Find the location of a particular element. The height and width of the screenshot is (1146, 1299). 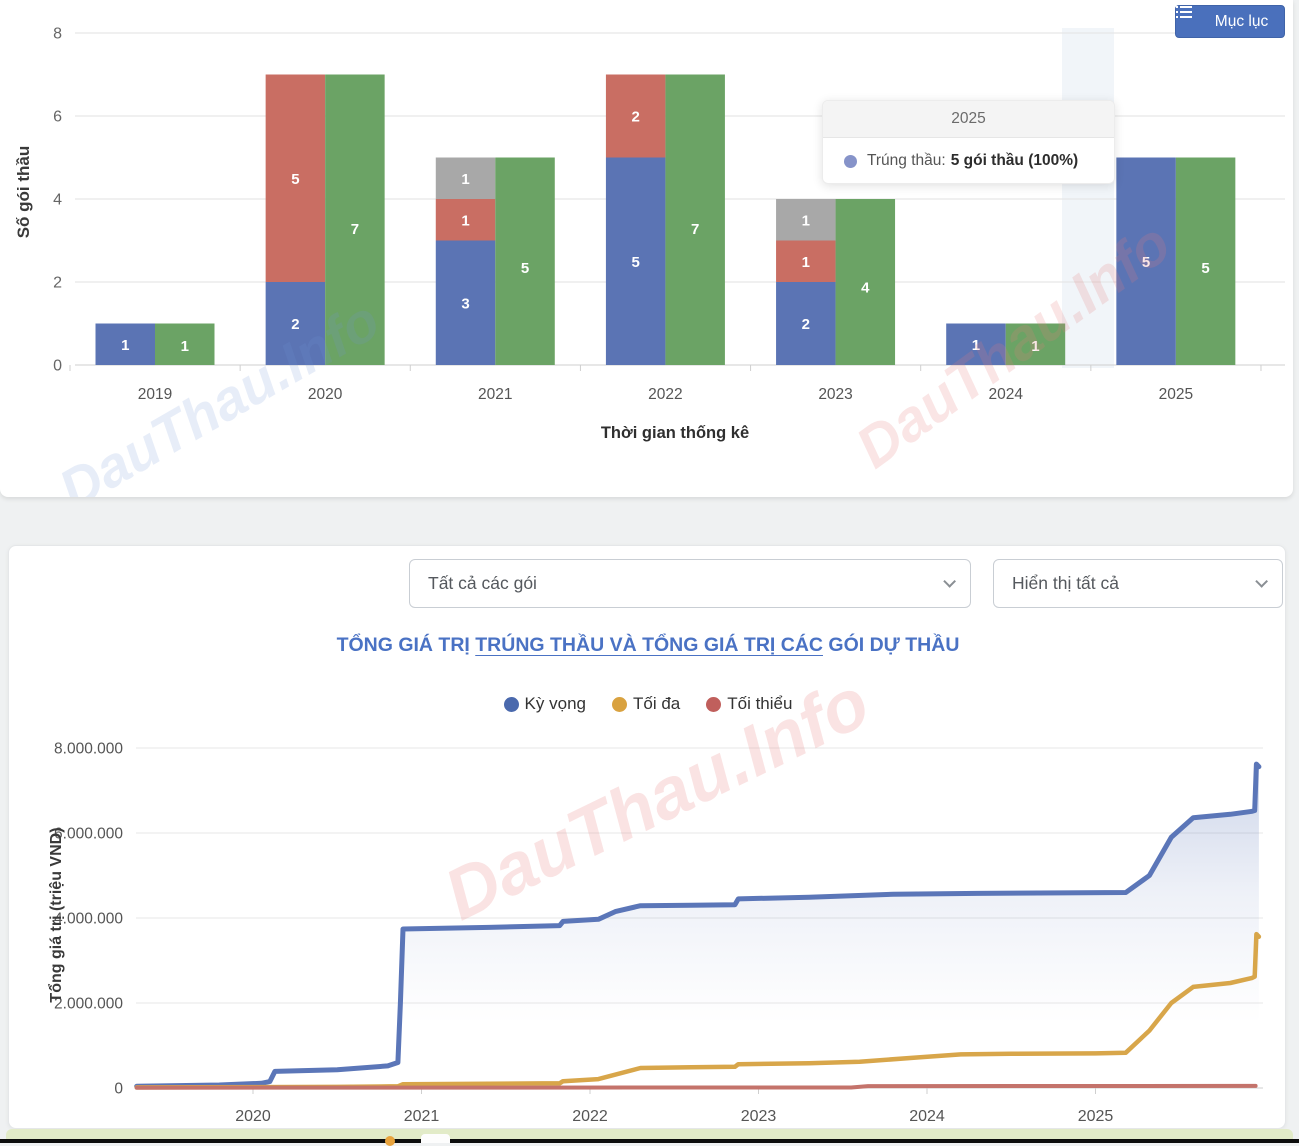

legend-label: Kỳ vọng is located at coordinates (555, 703).